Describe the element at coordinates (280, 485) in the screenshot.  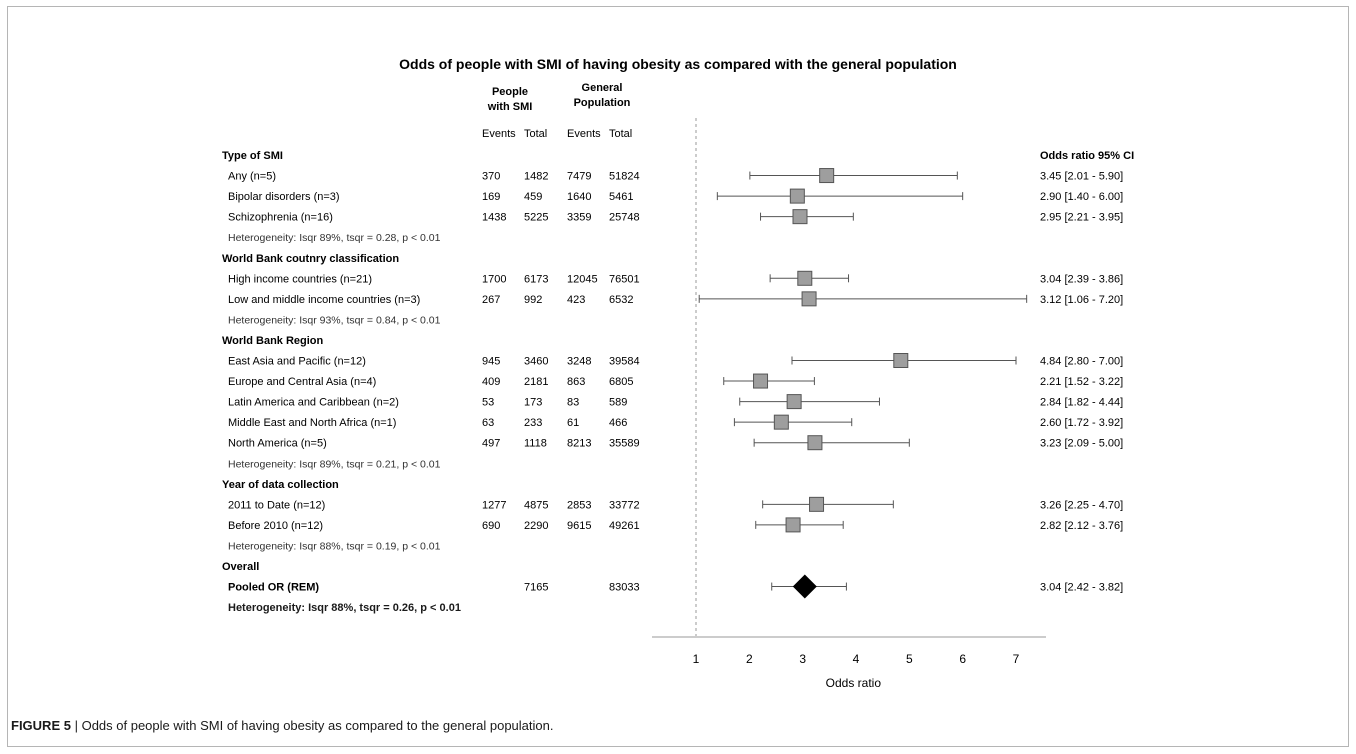
I see `section-header: Year of data collection` at that location.